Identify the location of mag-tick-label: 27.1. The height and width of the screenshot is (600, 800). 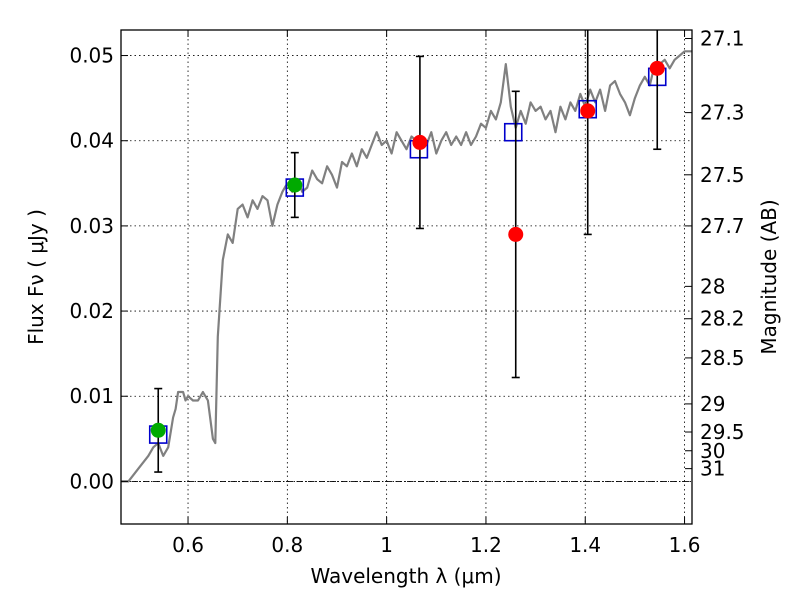
(722, 39).